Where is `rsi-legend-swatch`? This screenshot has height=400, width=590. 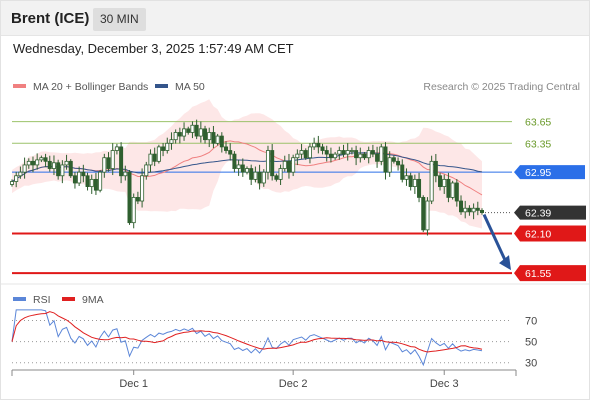 rsi-legend-swatch is located at coordinates (19, 299).